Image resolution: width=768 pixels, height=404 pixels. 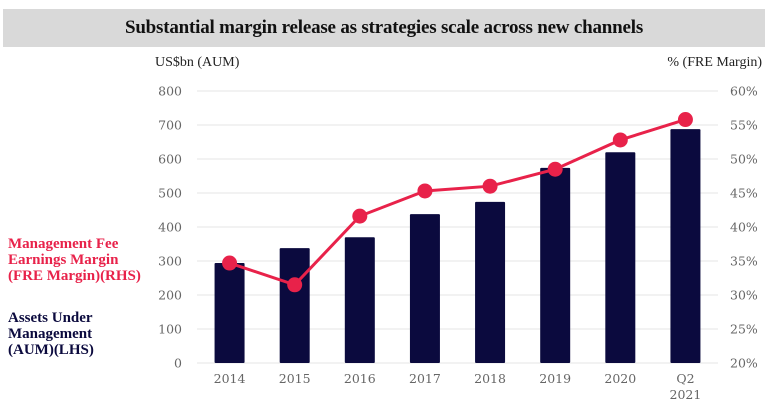 What do you see at coordinates (714, 62) in the screenshot?
I see `right-axis-label: % (FRE Margin)` at bounding box center [714, 62].